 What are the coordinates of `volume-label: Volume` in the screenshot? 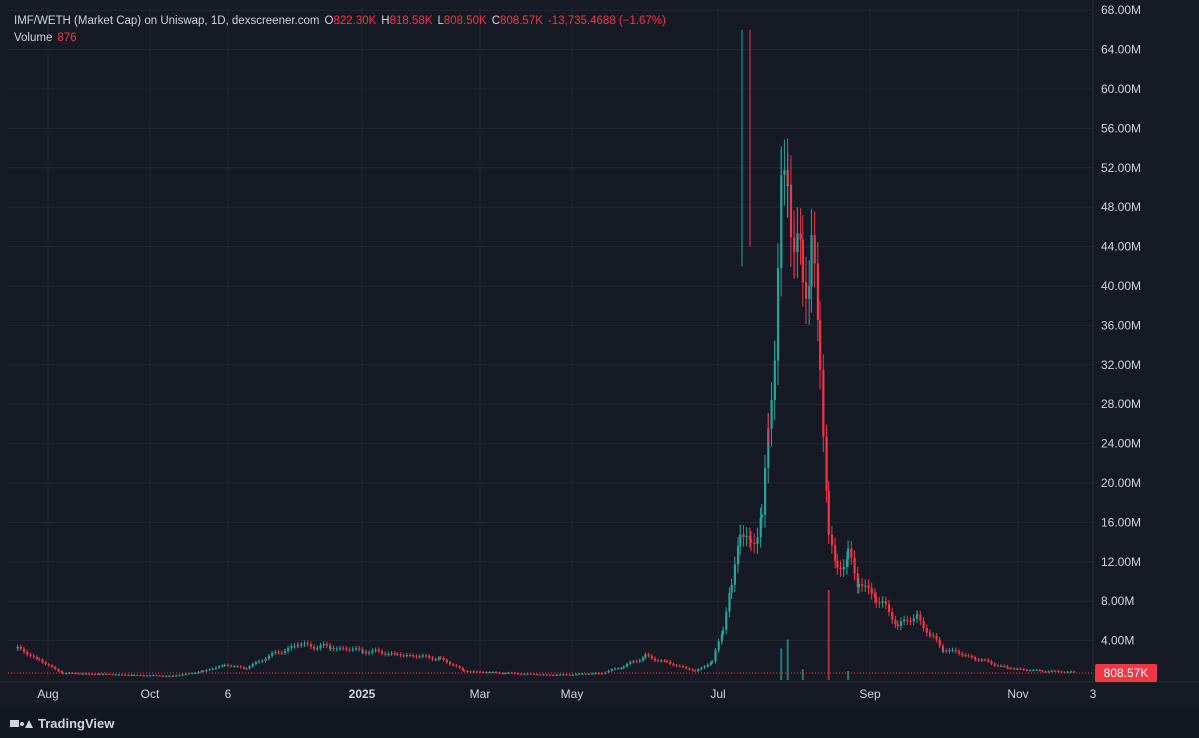 It's located at (33, 38).